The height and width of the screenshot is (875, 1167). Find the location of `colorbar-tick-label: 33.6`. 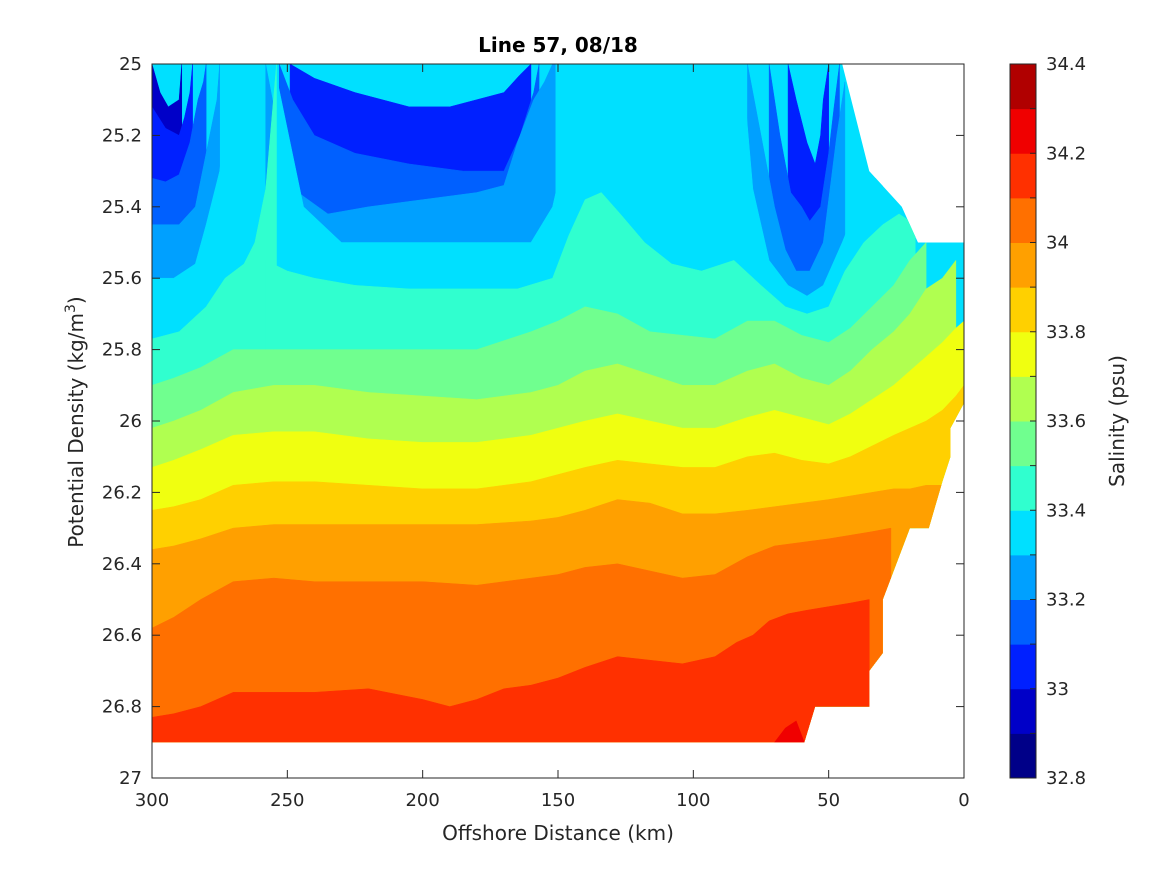

colorbar-tick-label: 33.6 is located at coordinates (1066, 421).